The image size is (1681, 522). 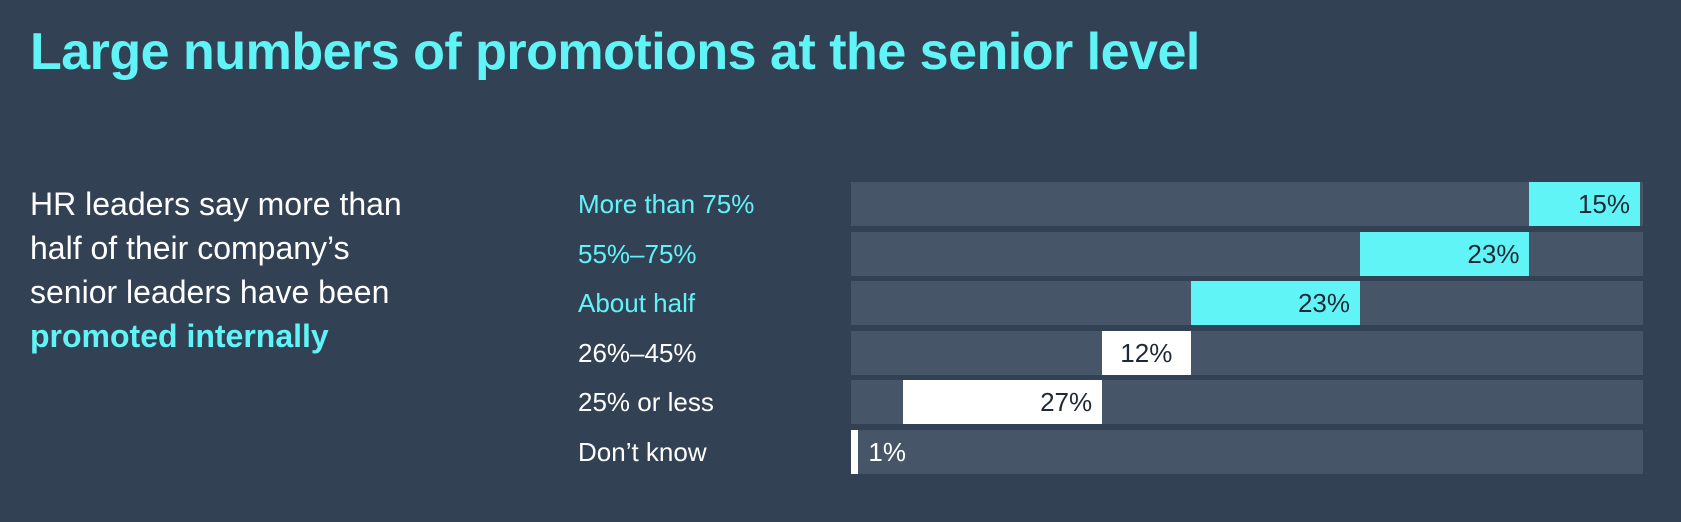 I want to click on value-label: 1%, so click(x=887, y=452).